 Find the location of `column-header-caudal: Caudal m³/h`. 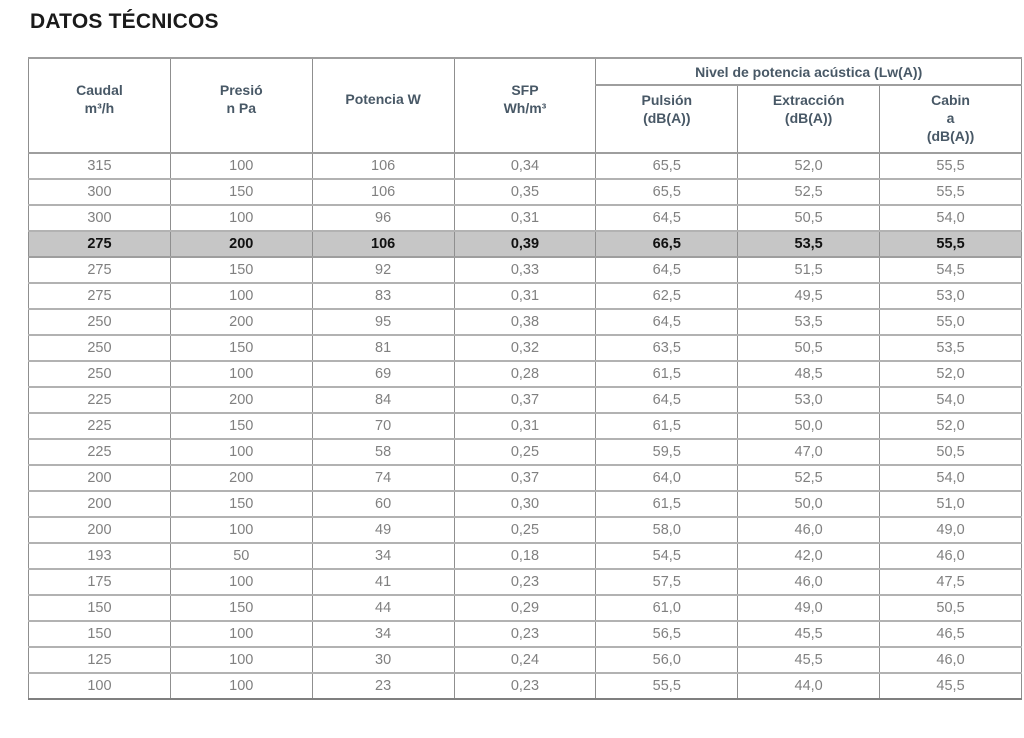

column-header-caudal: Caudal m³/h is located at coordinates (99, 105).